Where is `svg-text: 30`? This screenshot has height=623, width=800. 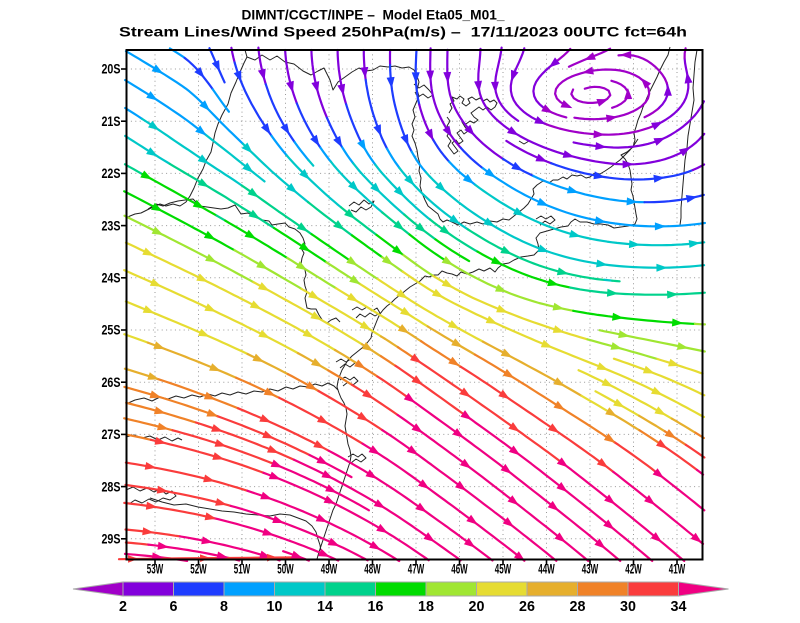 svg-text: 30 is located at coordinates (628, 607).